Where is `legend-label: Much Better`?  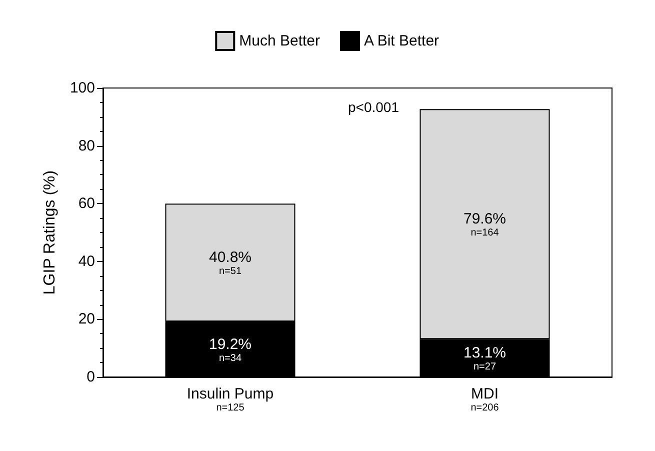
legend-label: Much Better is located at coordinates (279, 41).